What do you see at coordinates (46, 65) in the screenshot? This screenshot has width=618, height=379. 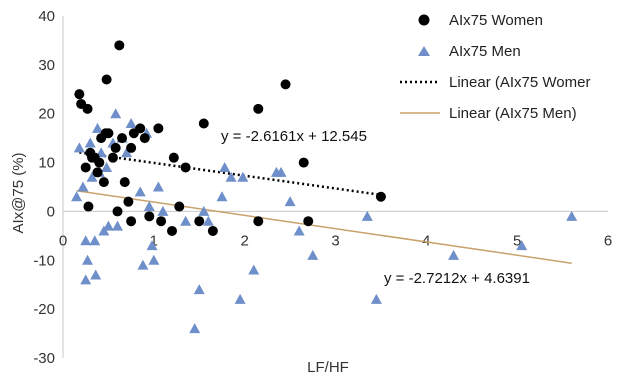 I see `y-tick-label: 30` at bounding box center [46, 65].